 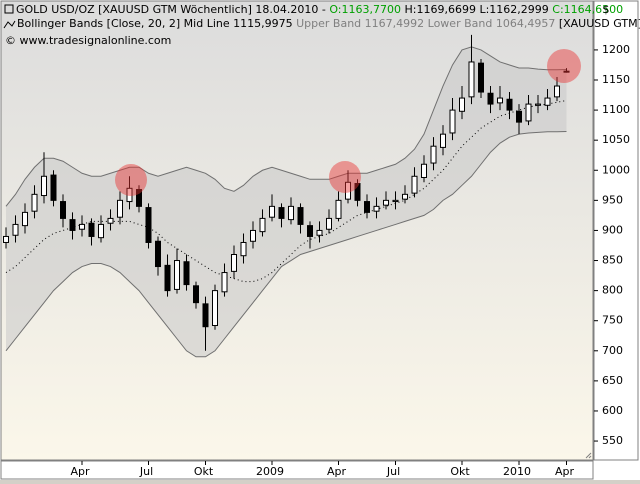 I want to click on x-axis-panel, so click(x=297, y=470).